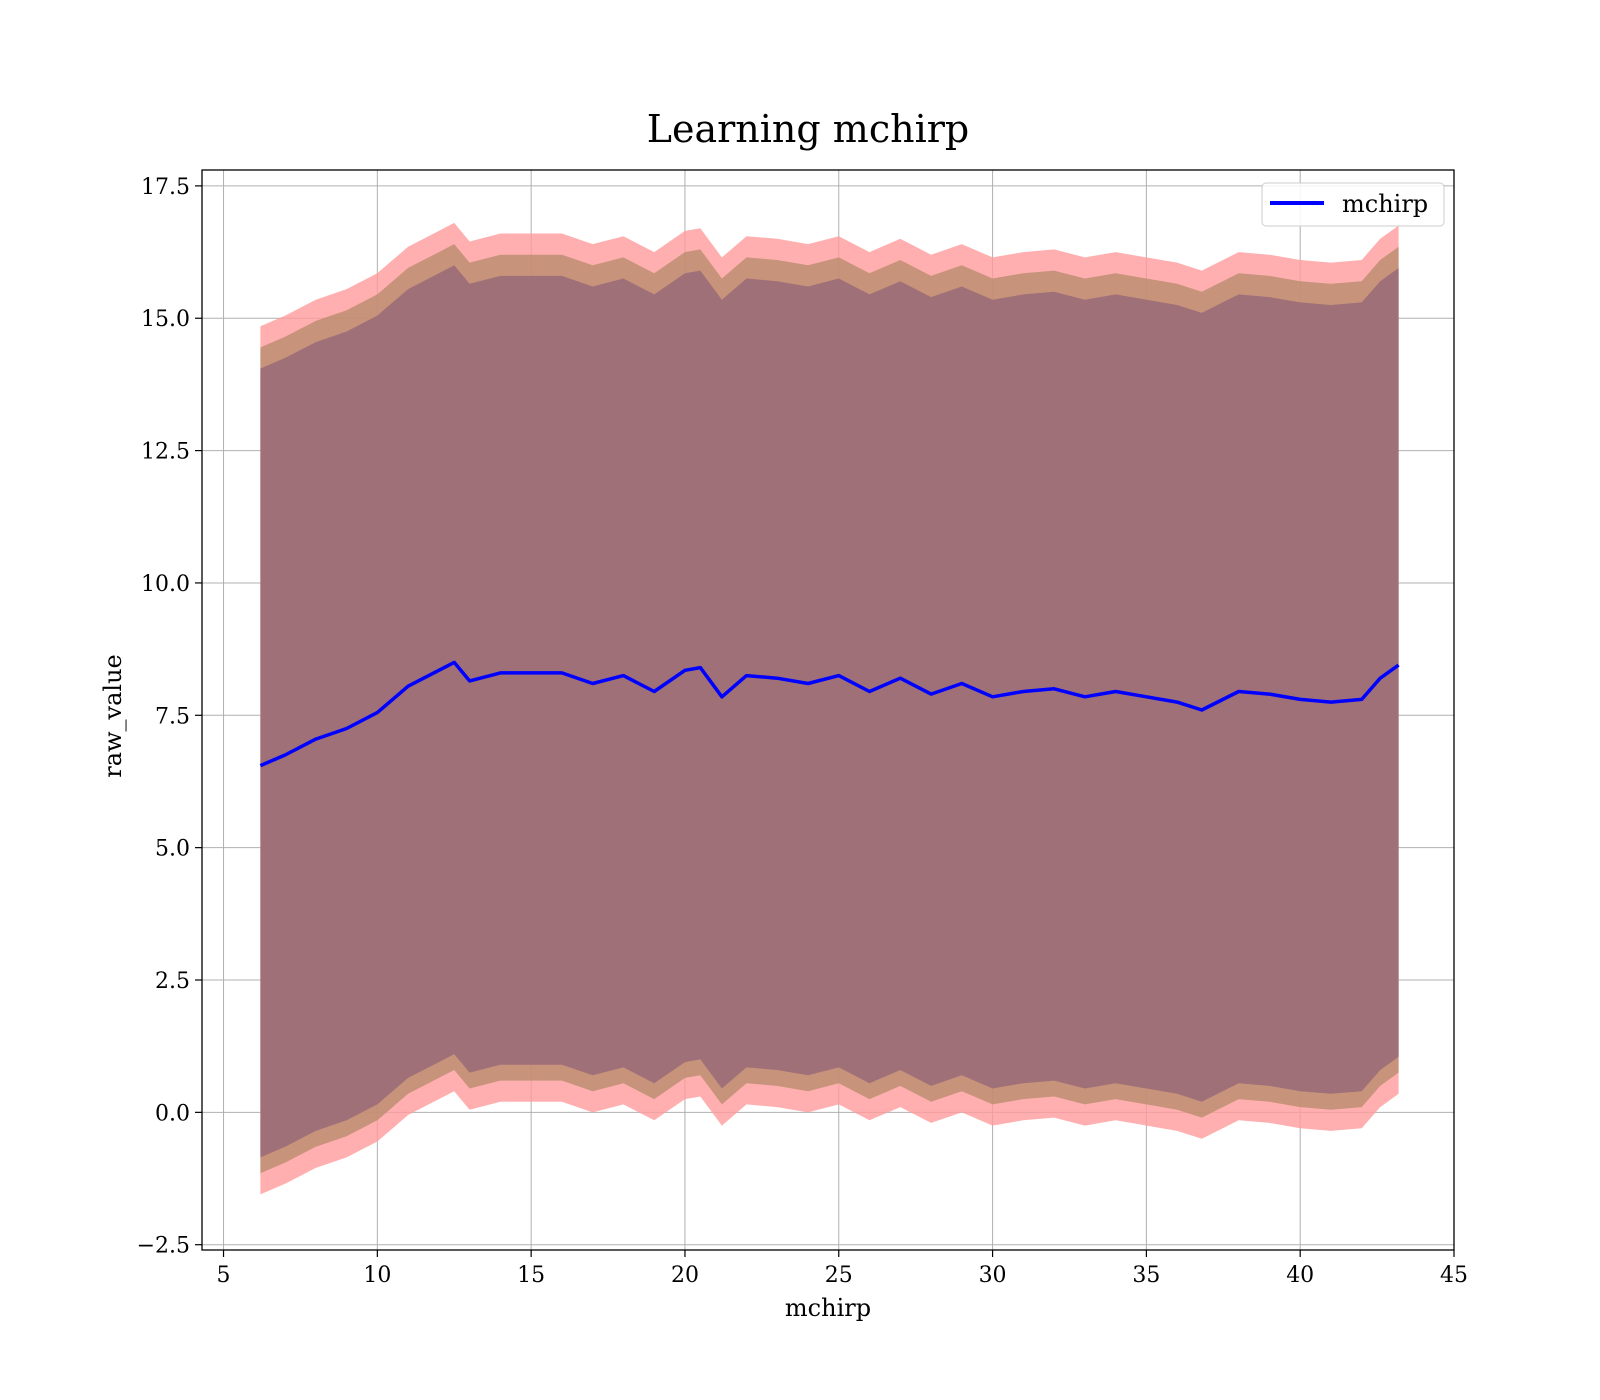 The height and width of the screenshot is (1400, 1600). I want to click on x-tick-label: 25, so click(839, 1275).